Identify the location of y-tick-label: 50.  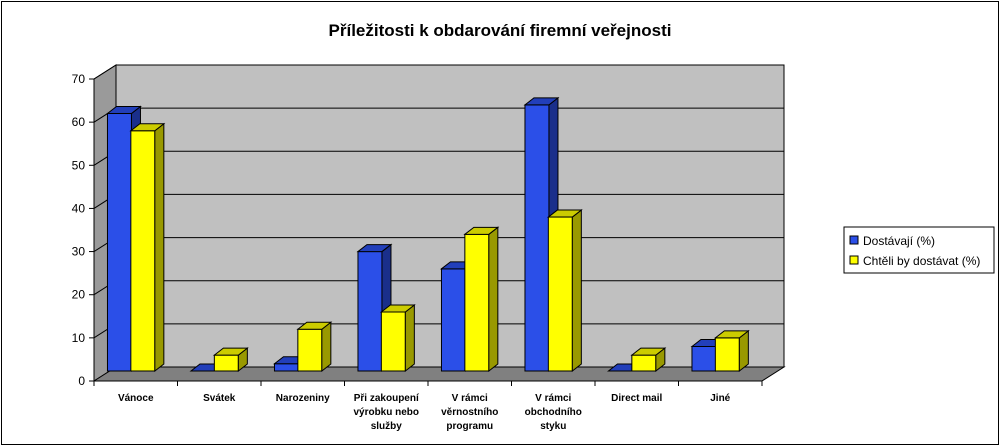
(79, 165).